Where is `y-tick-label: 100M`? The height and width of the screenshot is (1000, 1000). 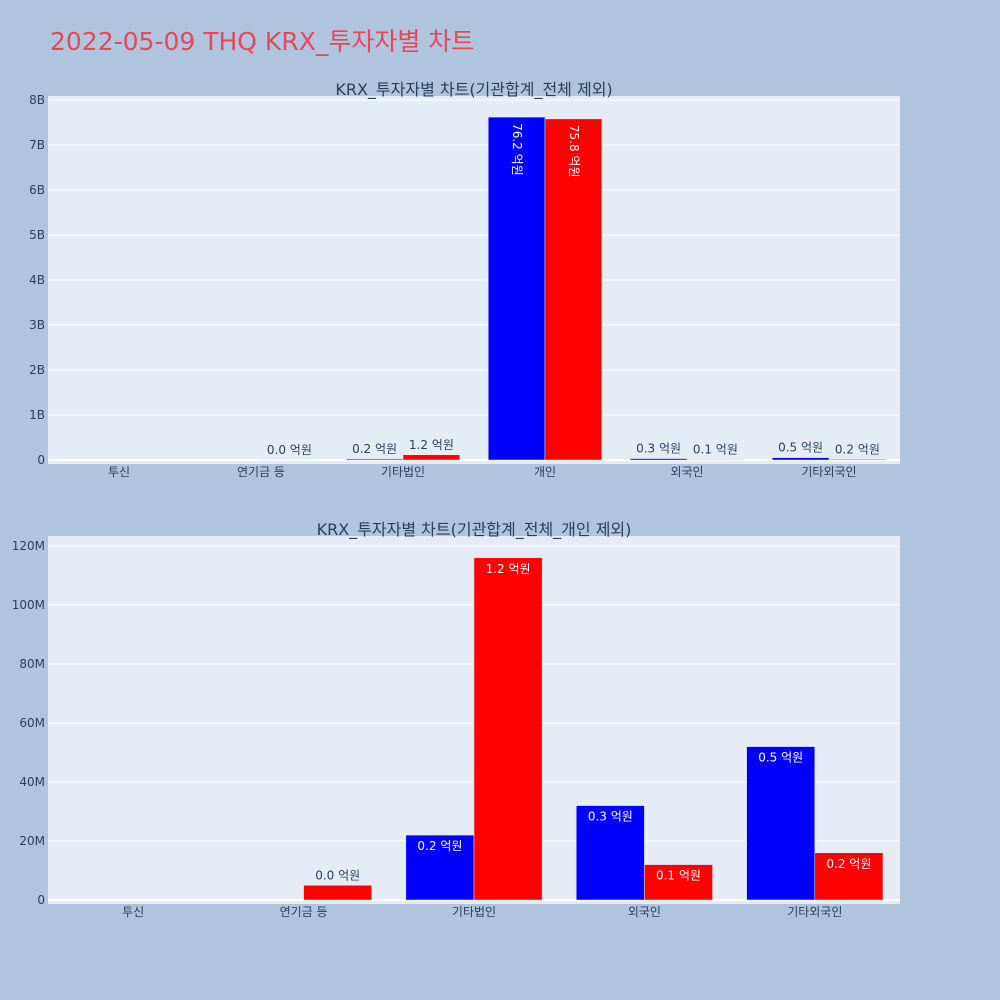
y-tick-label: 100M is located at coordinates (28, 605).